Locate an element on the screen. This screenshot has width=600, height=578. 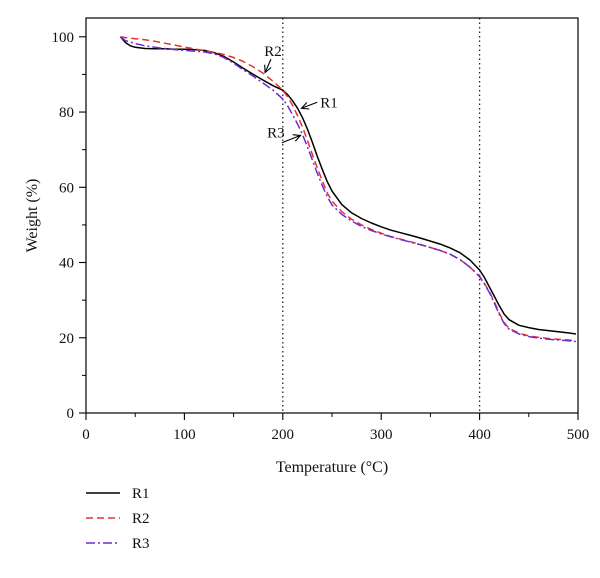
annotation-r3: R3 is located at coordinates (276, 134).